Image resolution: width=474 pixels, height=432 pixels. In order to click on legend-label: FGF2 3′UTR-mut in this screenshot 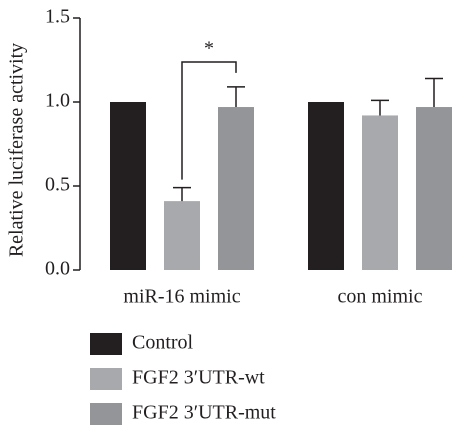, I will do `click(204, 413)`.